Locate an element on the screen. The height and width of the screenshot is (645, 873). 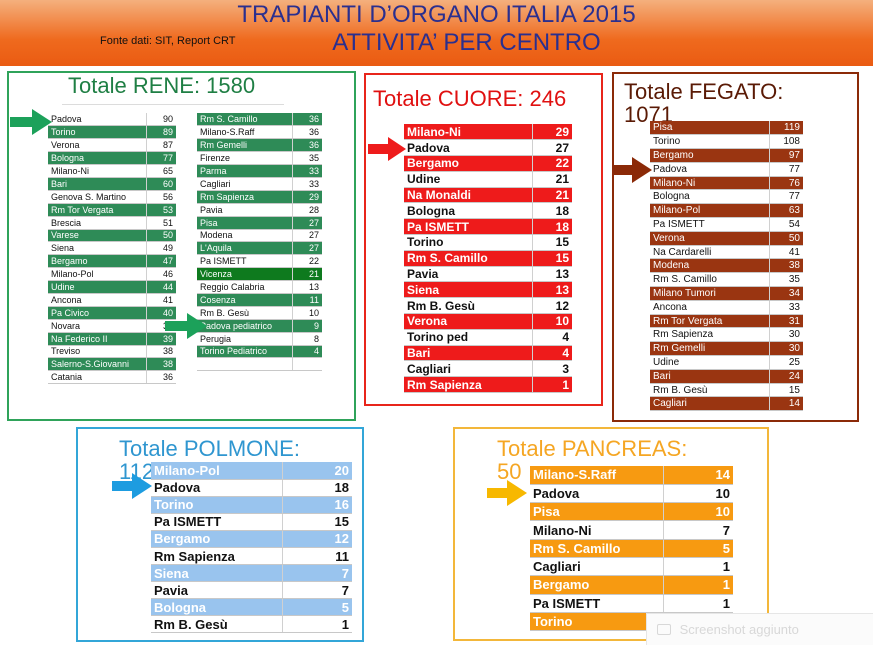
table-row: Milano-Pol 20 is located at coordinates (251, 471).